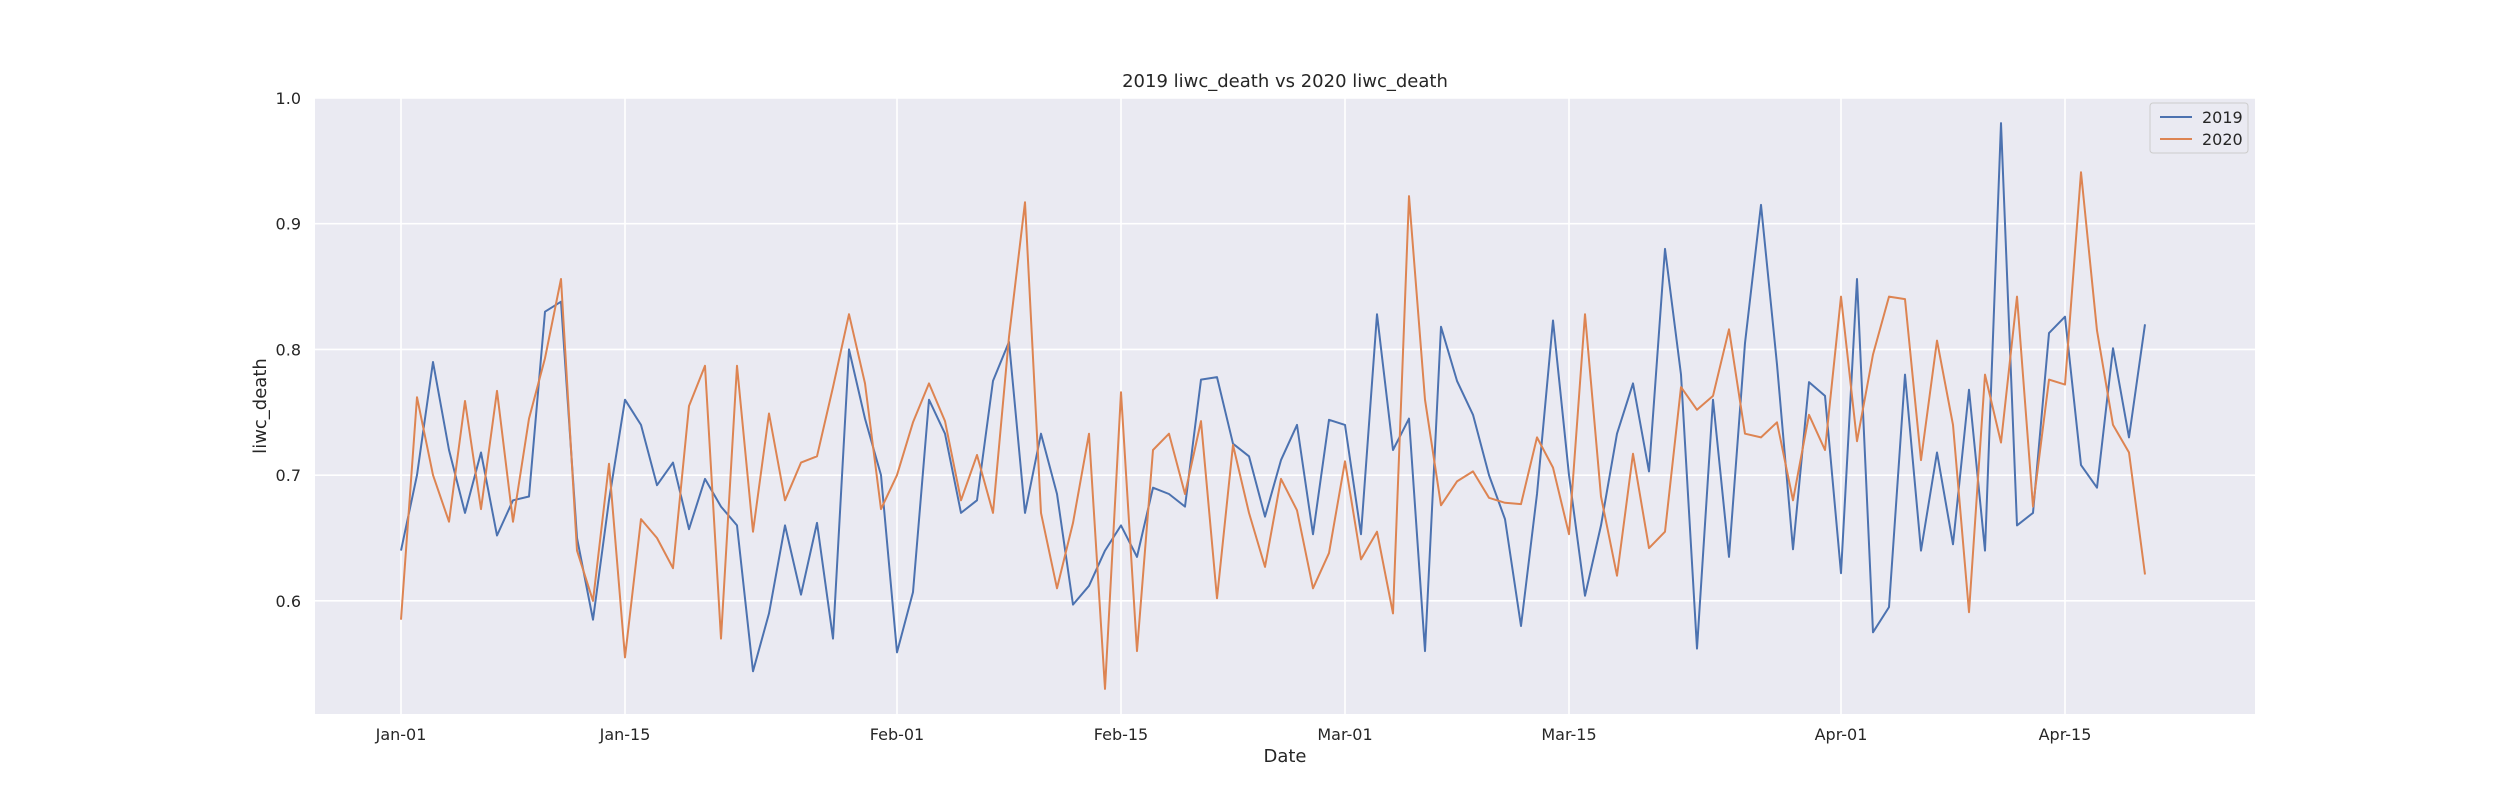 The height and width of the screenshot is (800, 2500). I want to click on y-axis-ticks: 0.6 0.7 0.8 0.9 1.0, so click(288, 350).